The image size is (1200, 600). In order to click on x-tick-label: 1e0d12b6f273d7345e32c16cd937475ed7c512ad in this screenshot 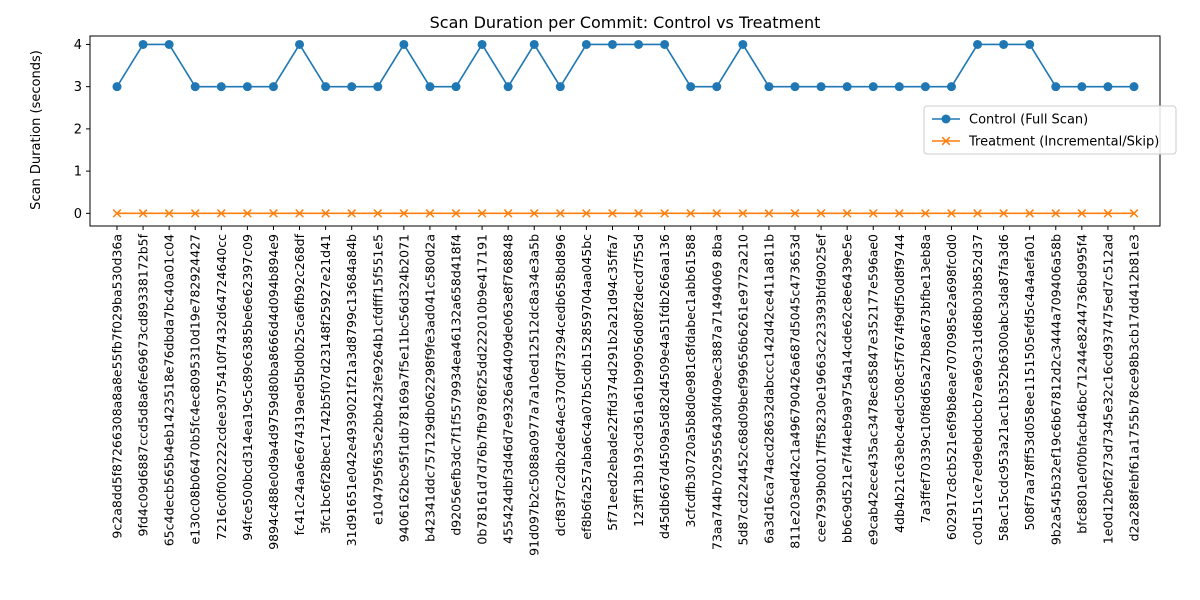, I will do `click(1107, 389)`.